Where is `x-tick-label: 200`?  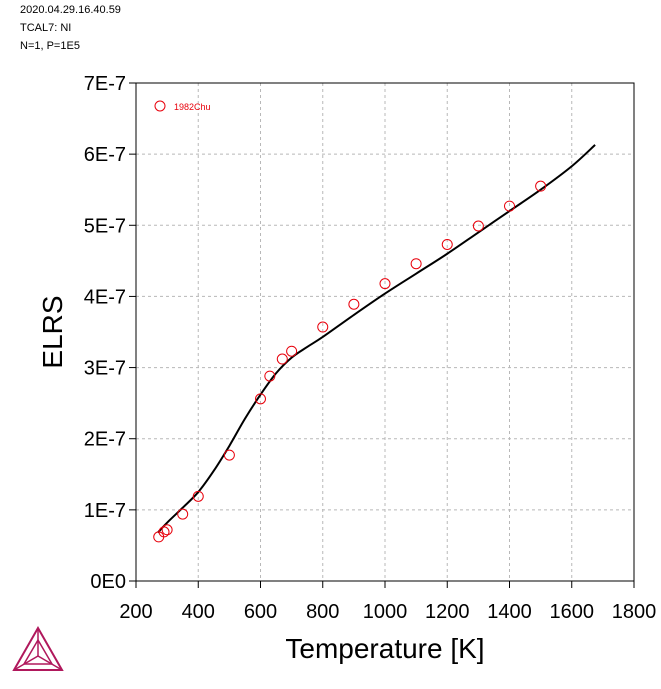
x-tick-label: 200 is located at coordinates (135, 612).